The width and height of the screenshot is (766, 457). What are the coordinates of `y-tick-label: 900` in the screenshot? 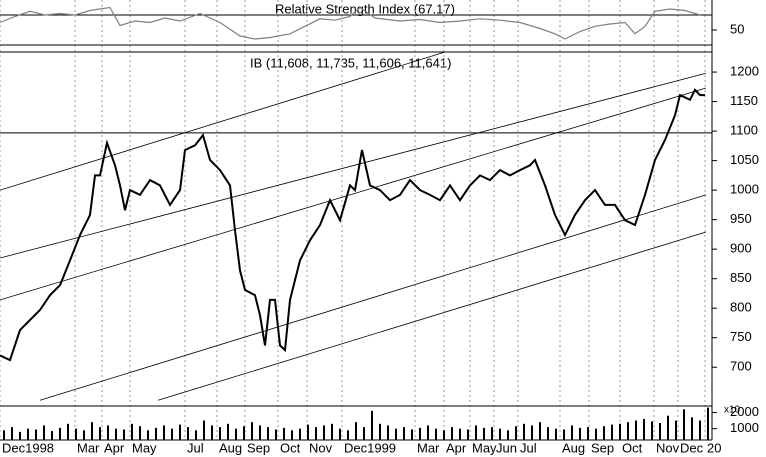 It's located at (741, 248).